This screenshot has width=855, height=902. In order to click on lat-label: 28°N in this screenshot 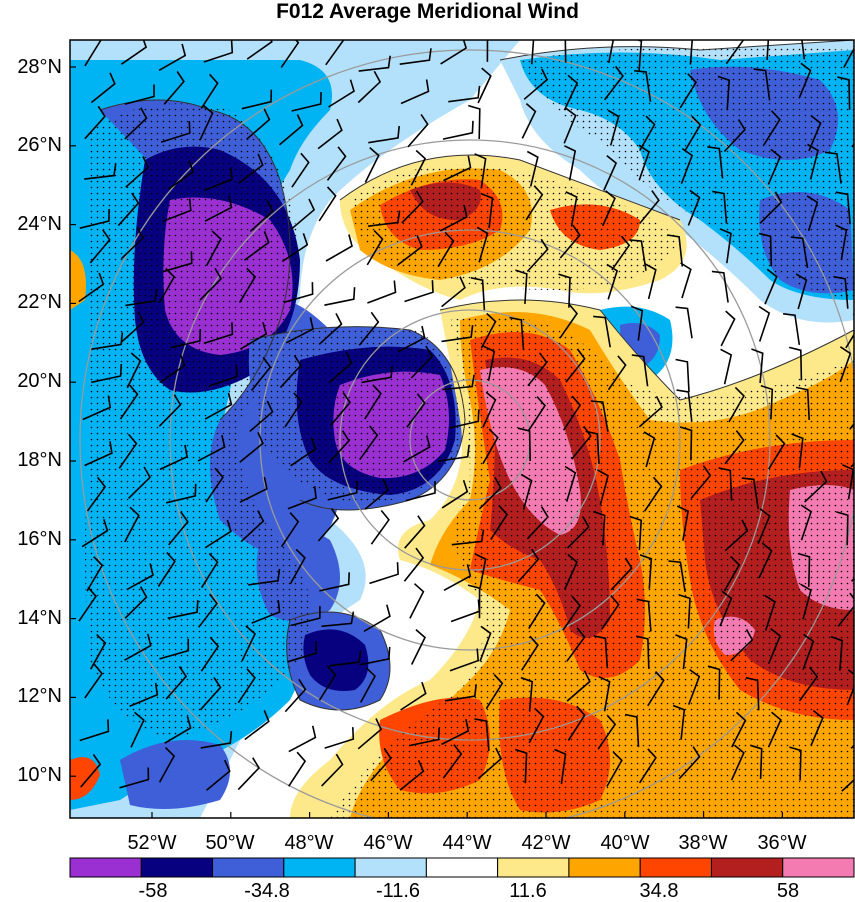, I will do `click(31, 67)`.